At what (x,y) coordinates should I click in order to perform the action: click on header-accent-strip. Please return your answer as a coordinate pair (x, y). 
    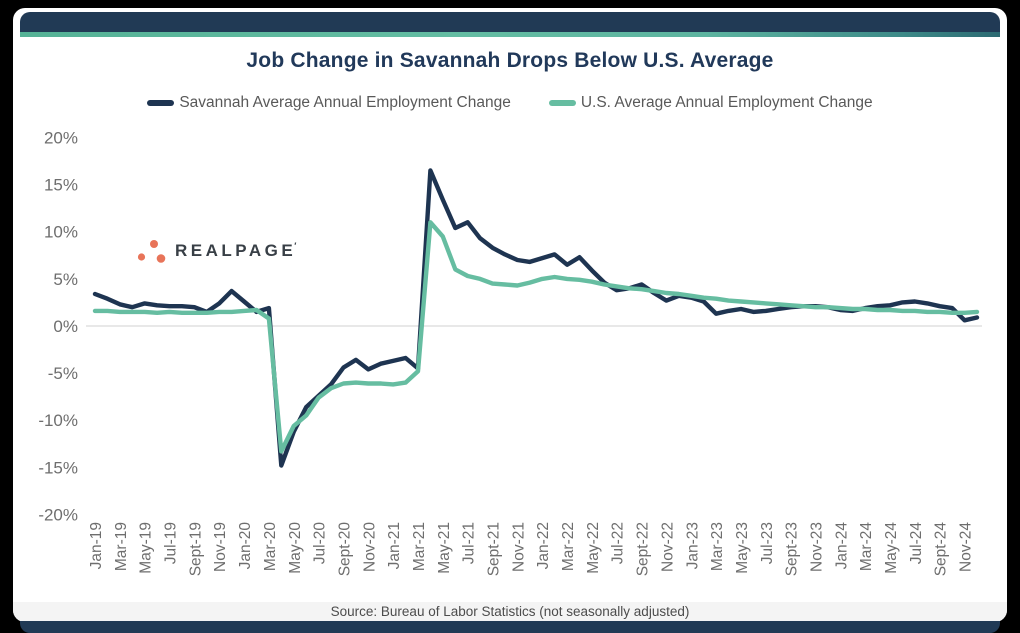
    Looking at the image, I should click on (510, 34).